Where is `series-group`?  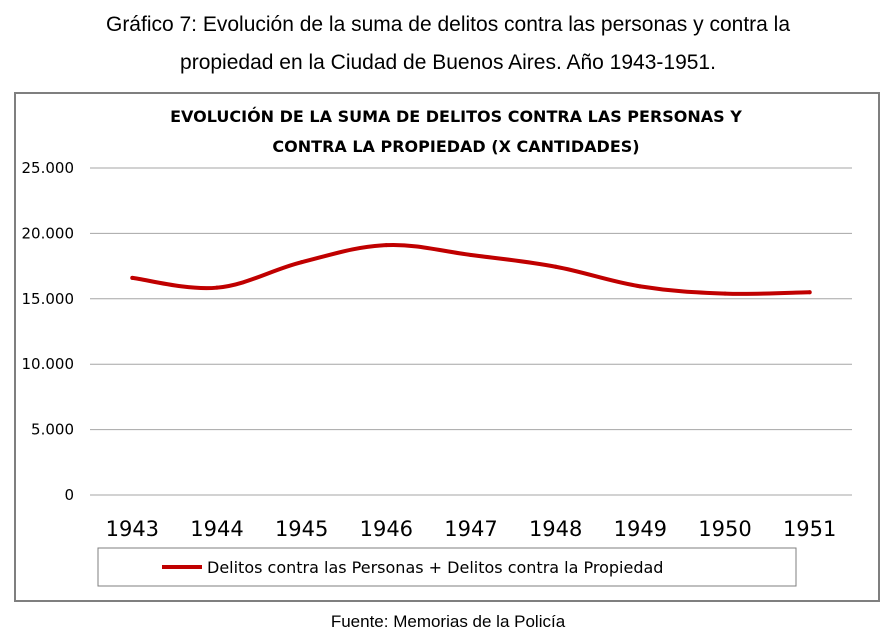
series-group is located at coordinates (471, 269).